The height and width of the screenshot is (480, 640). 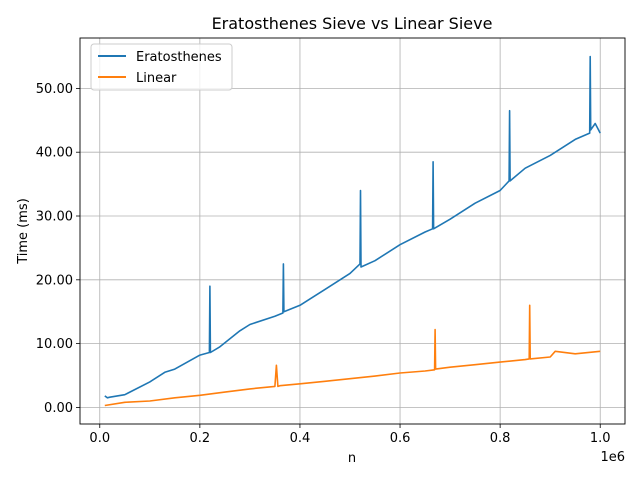 I want to click on legend-box, so click(x=161, y=67).